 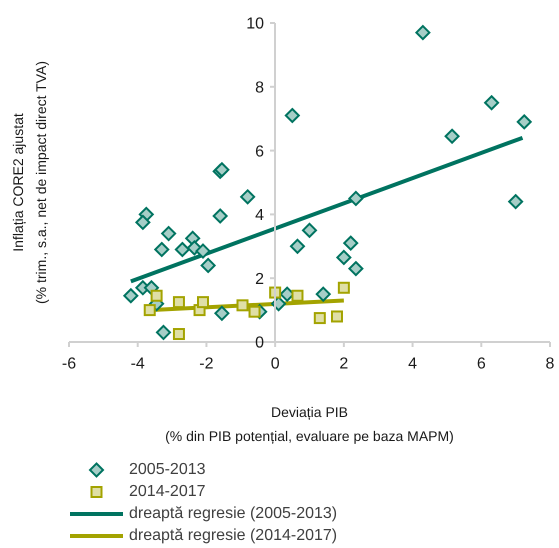 I want to click on y-tick-label: 4, so click(x=259, y=215).